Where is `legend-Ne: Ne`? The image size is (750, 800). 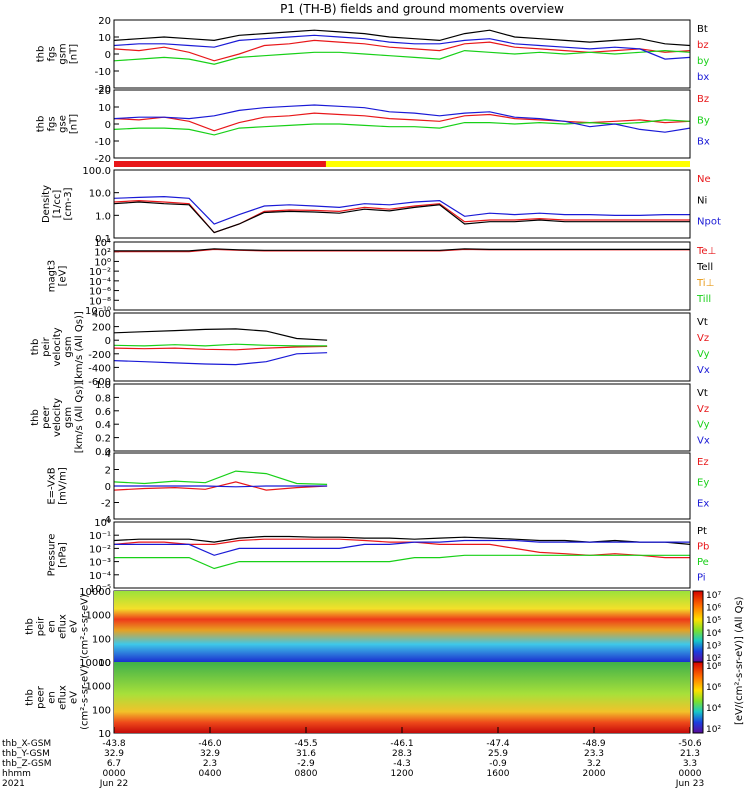
legend-Ne: Ne is located at coordinates (704, 179).